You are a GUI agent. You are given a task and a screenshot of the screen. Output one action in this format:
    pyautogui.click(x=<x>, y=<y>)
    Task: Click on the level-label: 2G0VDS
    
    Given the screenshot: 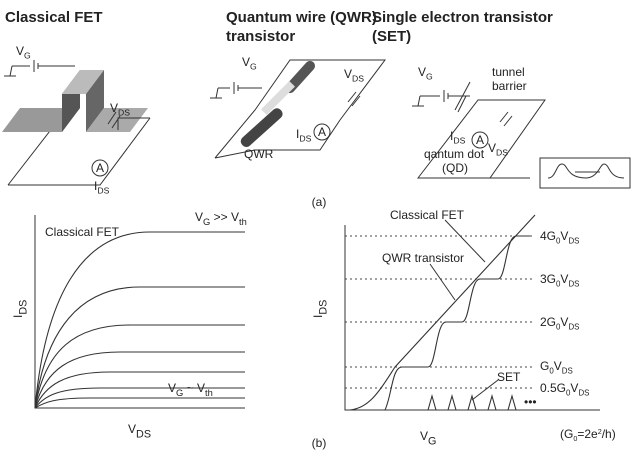 What is the action you would take?
    pyautogui.click(x=559, y=323)
    